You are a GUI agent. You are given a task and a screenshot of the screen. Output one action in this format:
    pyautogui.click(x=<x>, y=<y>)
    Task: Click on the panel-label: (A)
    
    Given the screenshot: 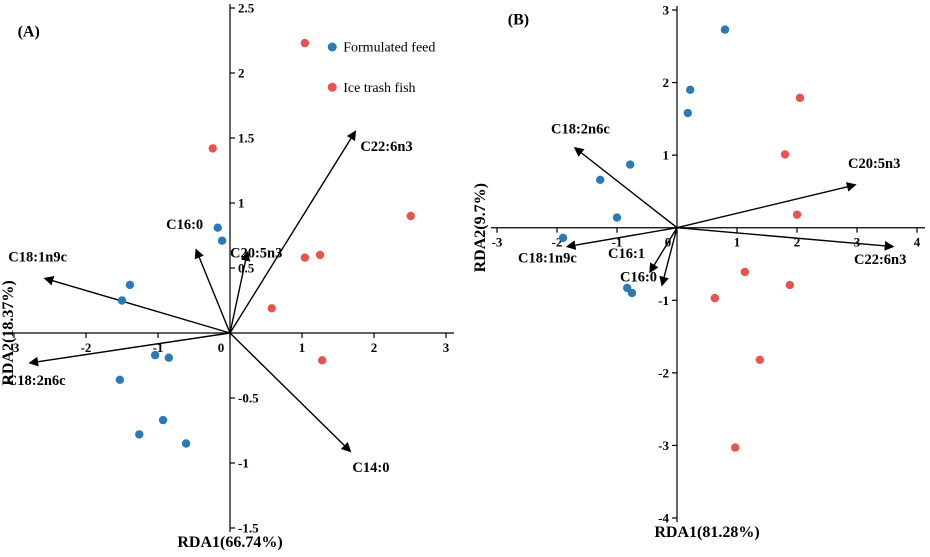 What is the action you would take?
    pyautogui.click(x=29, y=32)
    